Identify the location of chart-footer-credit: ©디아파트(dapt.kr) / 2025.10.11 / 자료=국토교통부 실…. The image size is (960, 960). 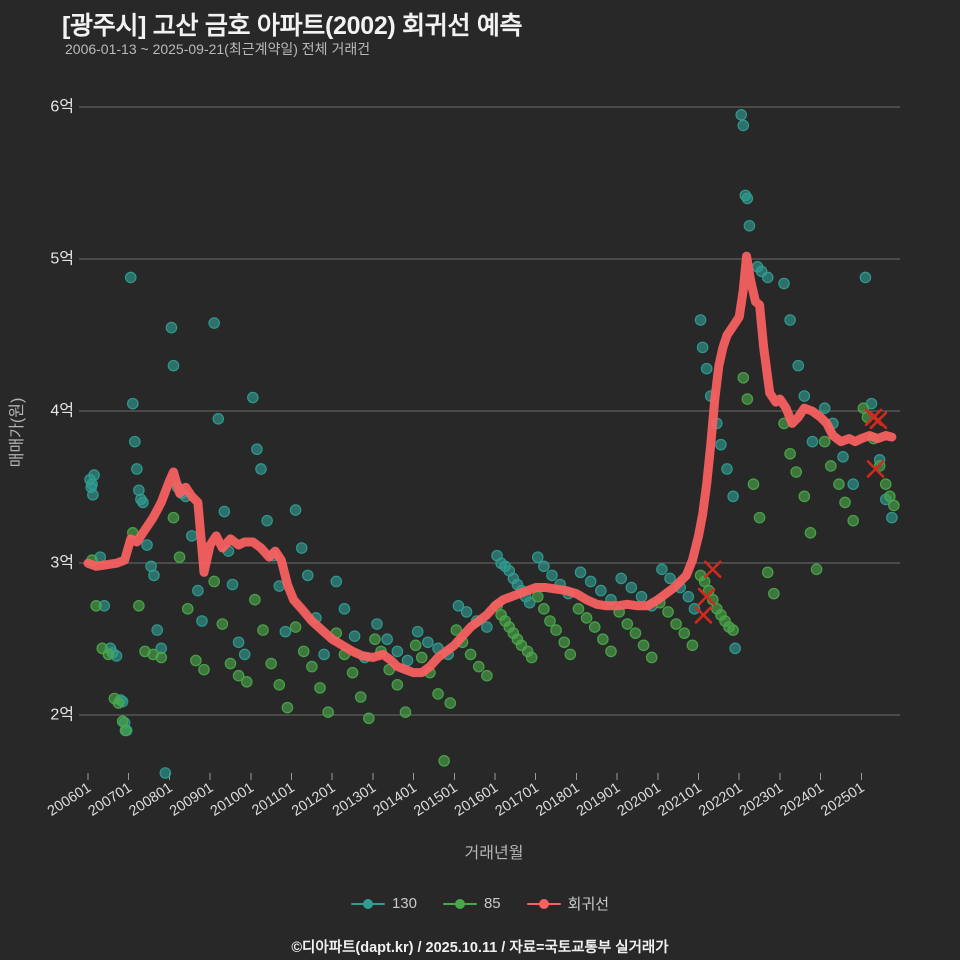
(480, 948).